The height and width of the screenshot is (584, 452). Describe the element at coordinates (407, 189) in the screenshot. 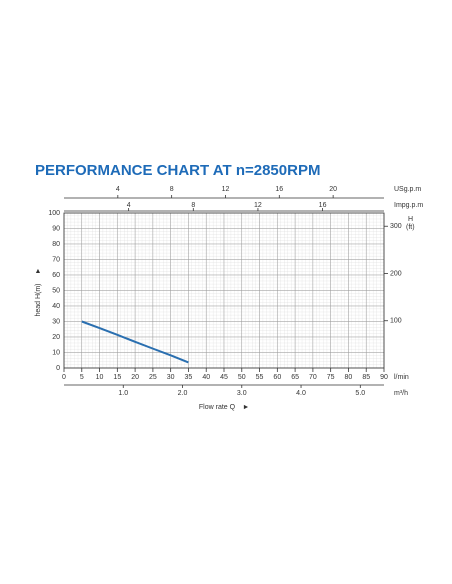

I see `top-unit: USg.p.m` at that location.